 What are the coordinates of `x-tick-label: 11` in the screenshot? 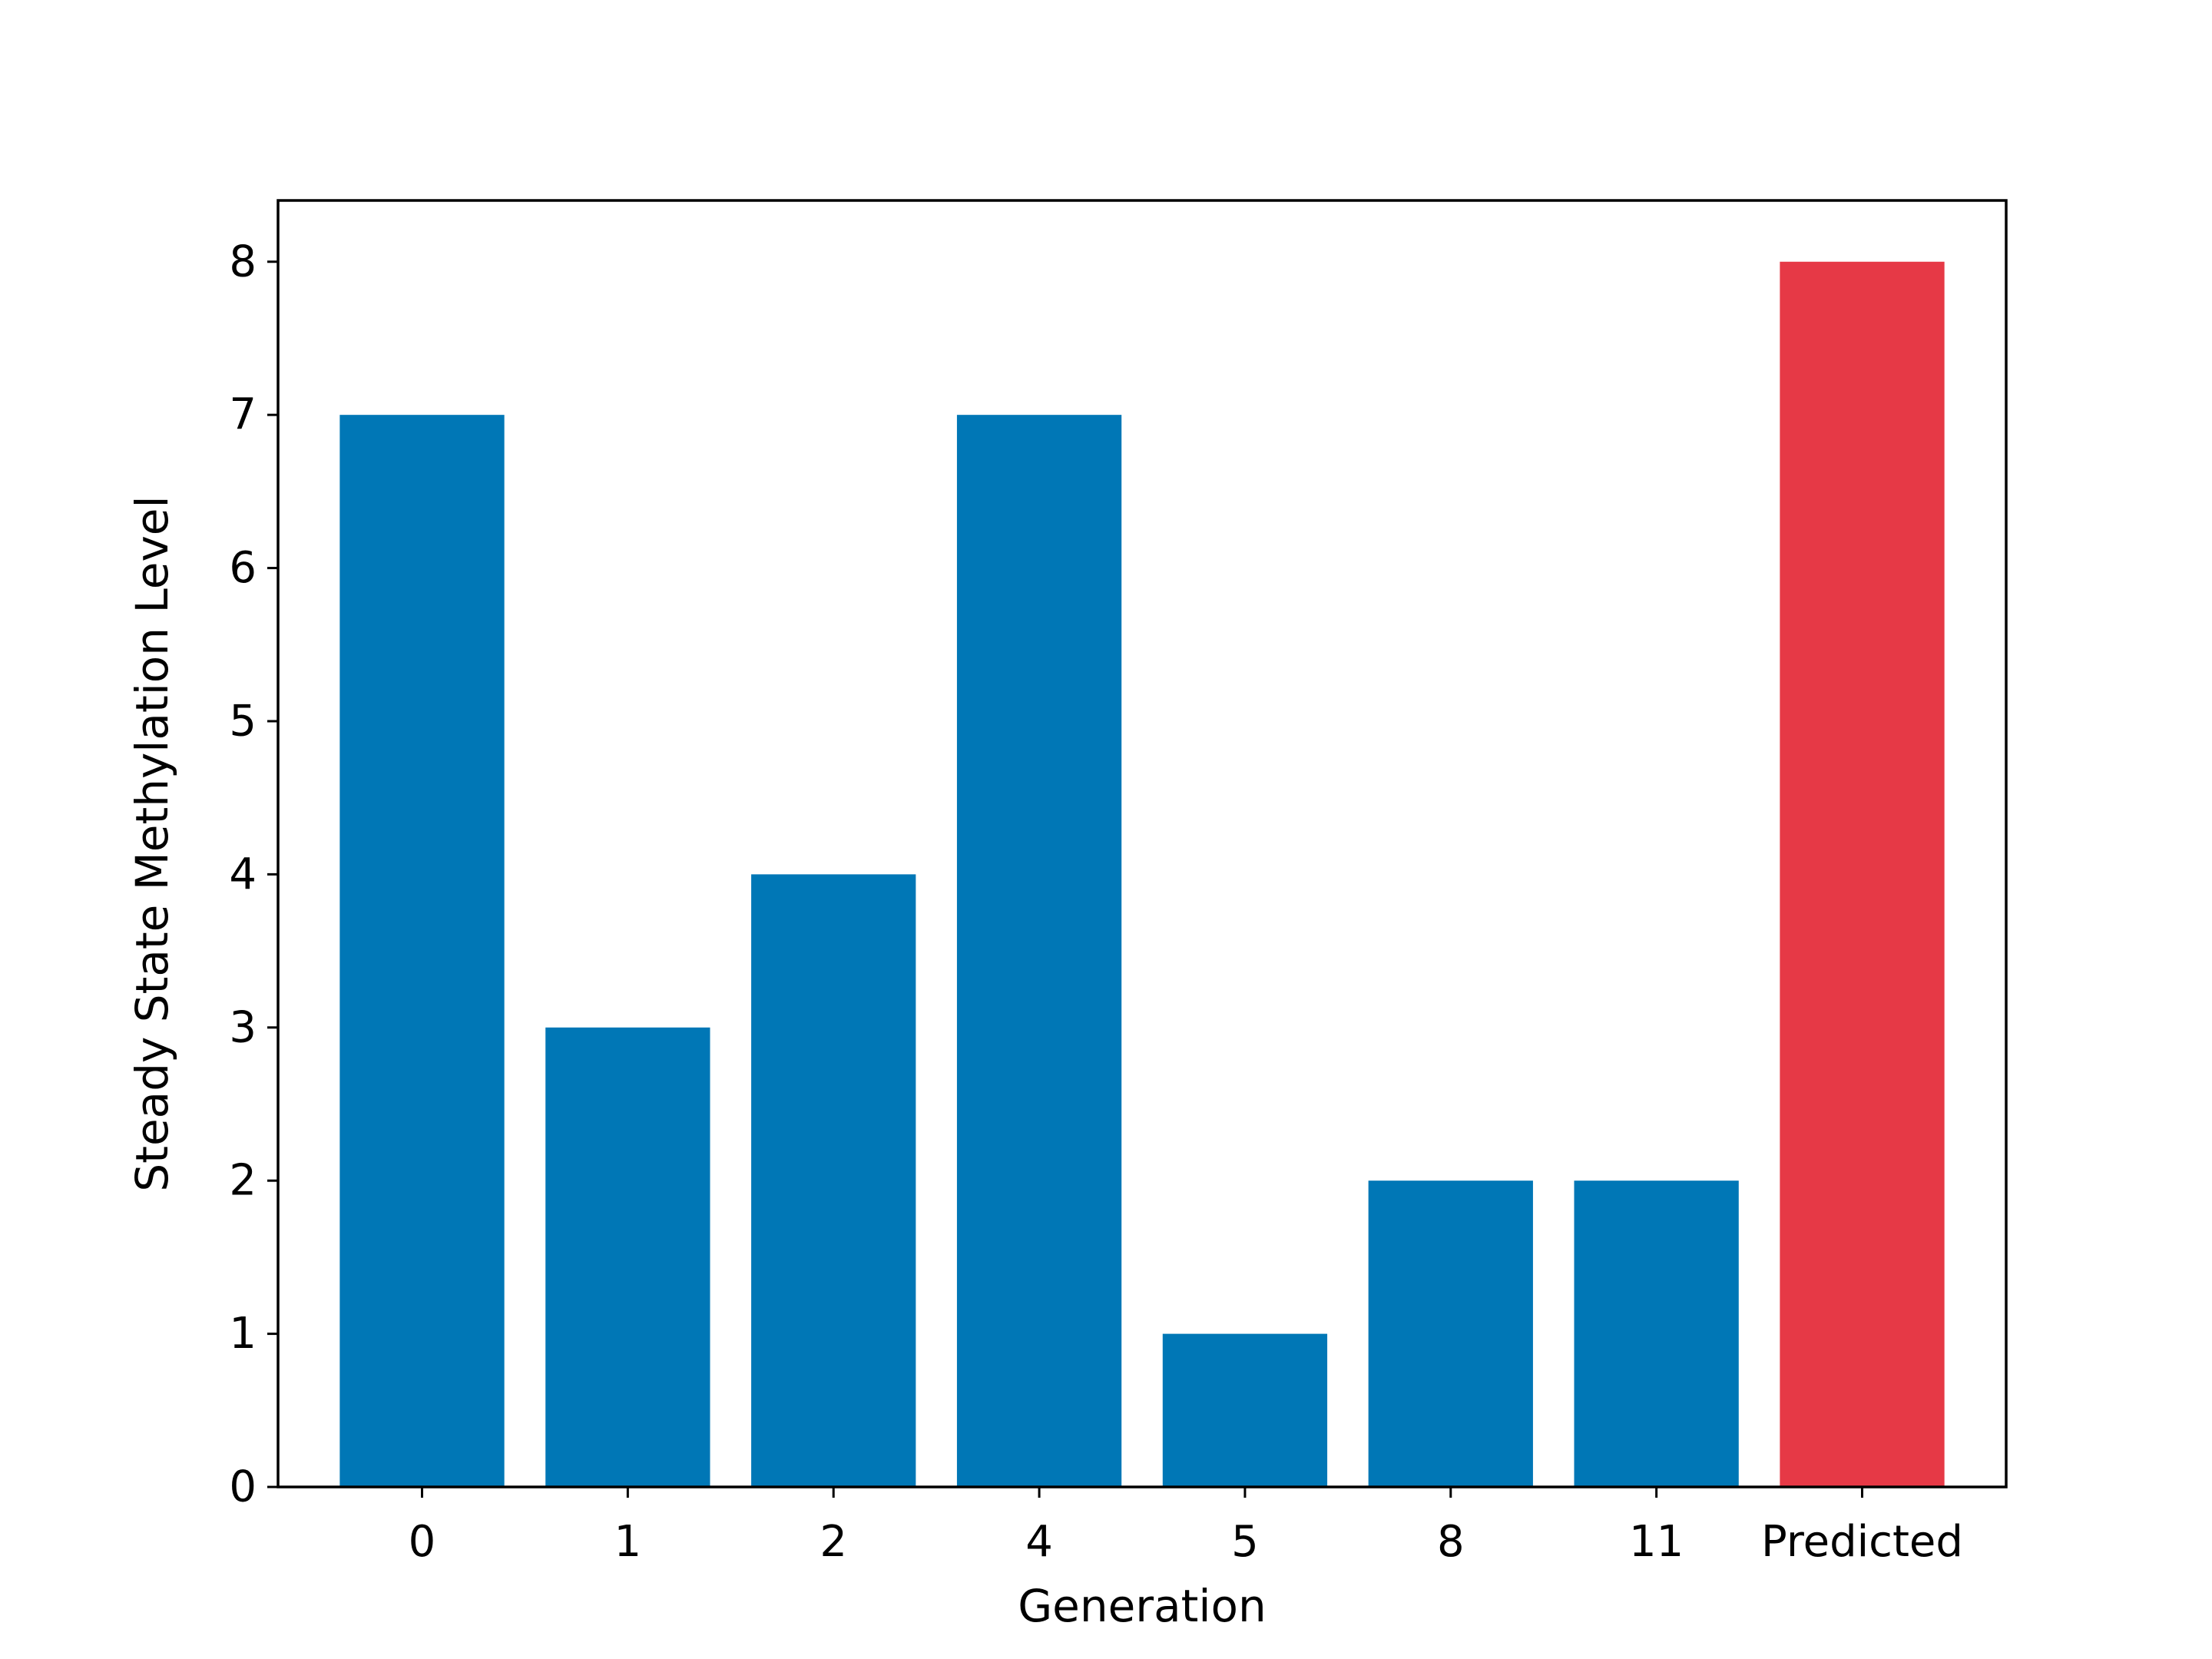 It's located at (1656, 1542).